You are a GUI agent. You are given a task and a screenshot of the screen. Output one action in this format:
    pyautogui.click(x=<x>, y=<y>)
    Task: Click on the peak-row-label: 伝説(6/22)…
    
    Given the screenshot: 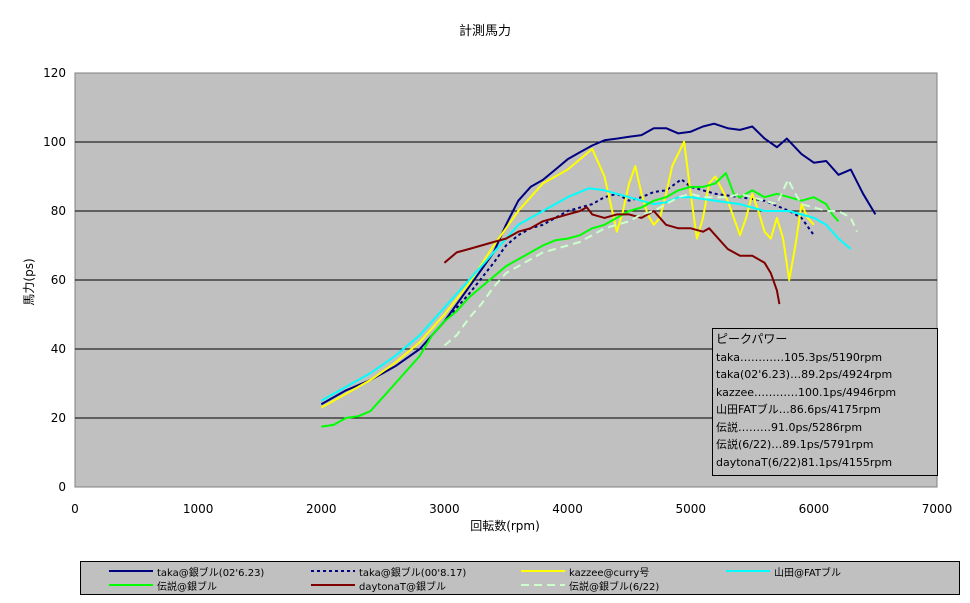 What is the action you would take?
    pyautogui.click(x=749, y=444)
    